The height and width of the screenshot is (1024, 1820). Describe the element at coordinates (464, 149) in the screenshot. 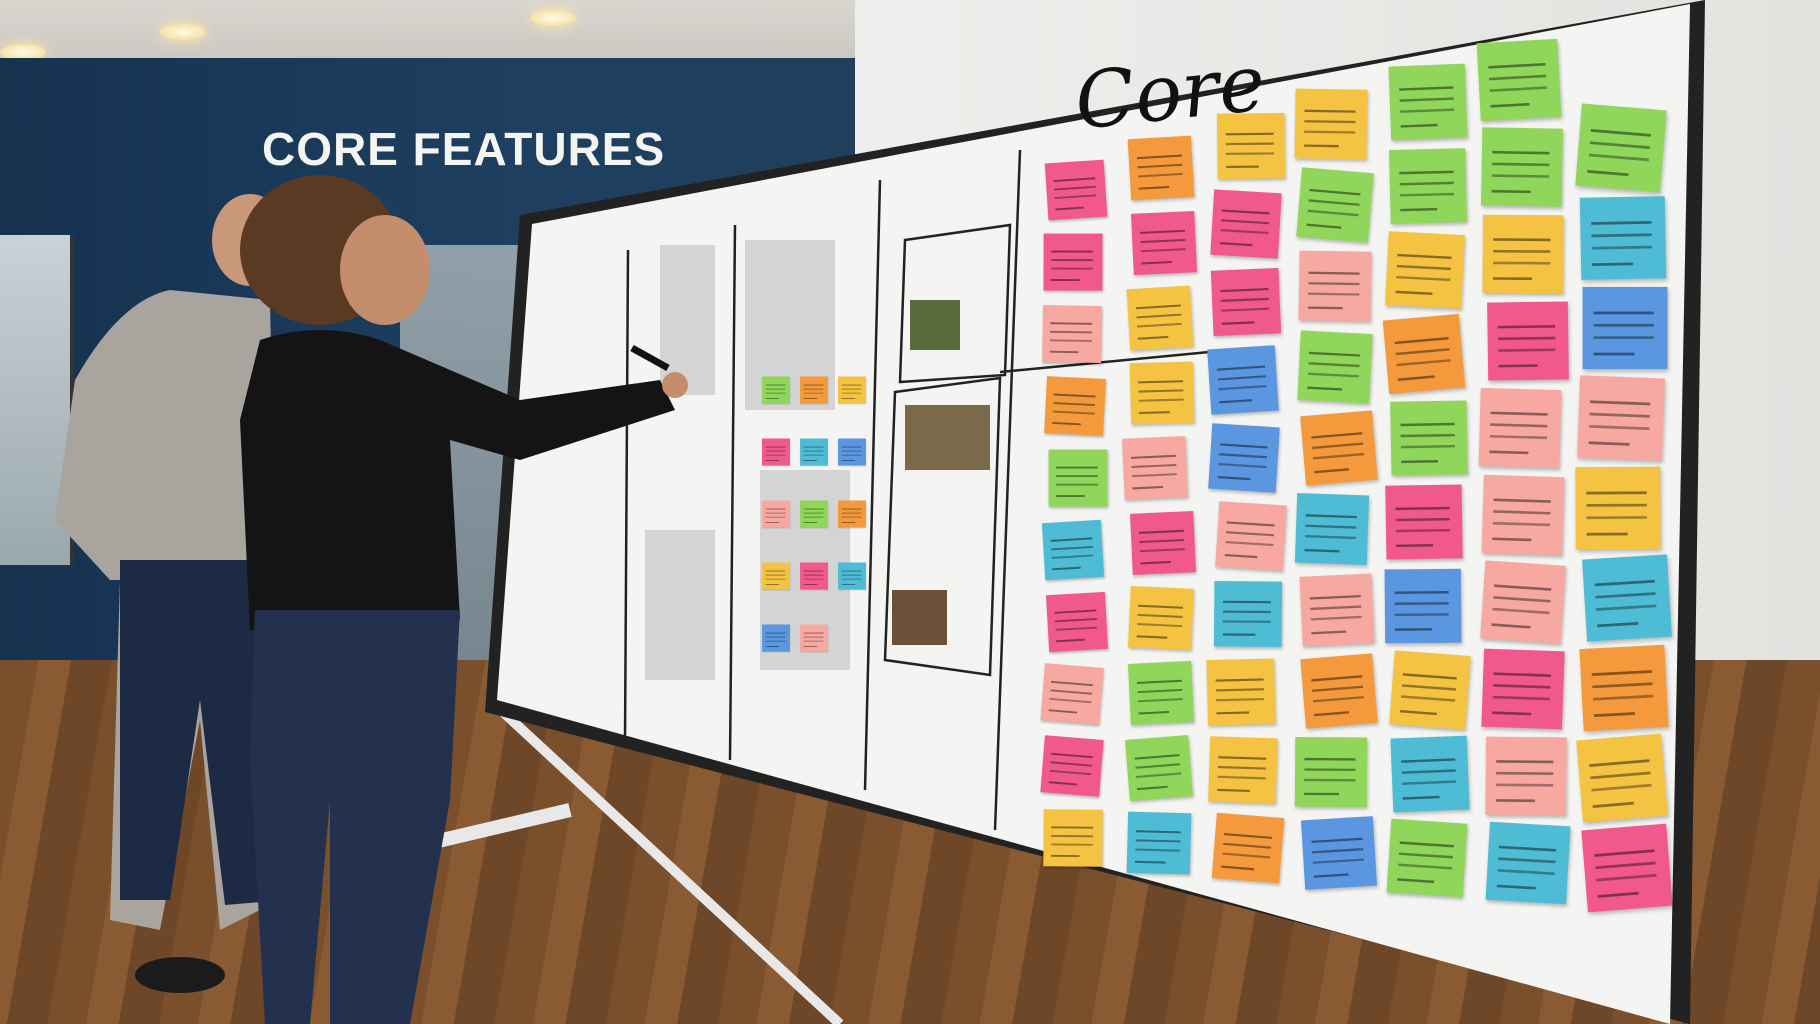

I see `wall-sign: CORE FEATURES` at that location.